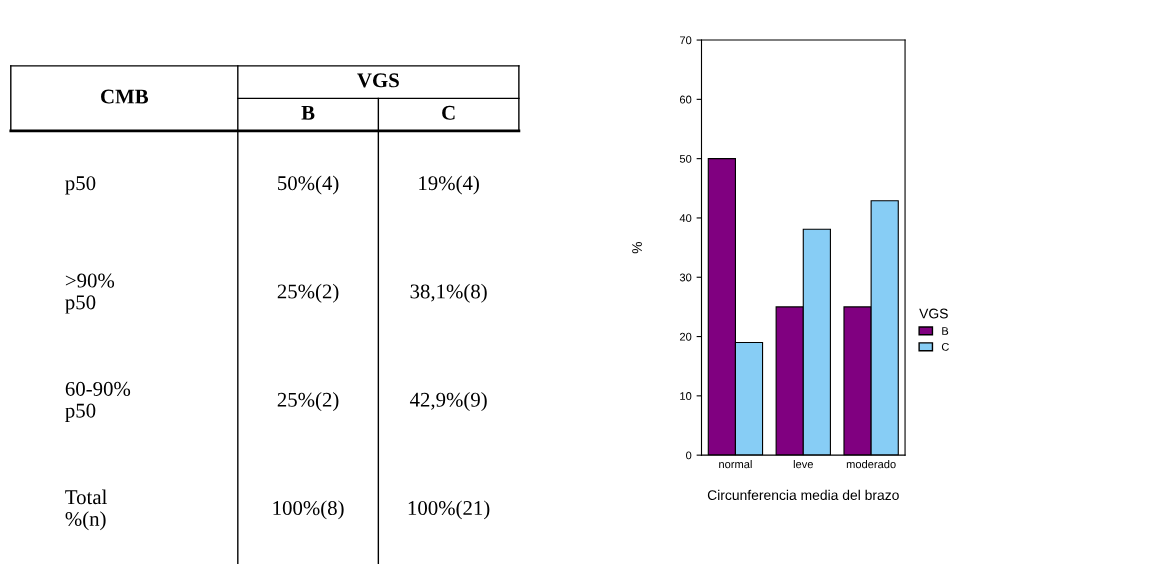 The height and width of the screenshot is (564, 1150). What do you see at coordinates (871, 464) in the screenshot?
I see `x-tick-label: moderado` at bounding box center [871, 464].